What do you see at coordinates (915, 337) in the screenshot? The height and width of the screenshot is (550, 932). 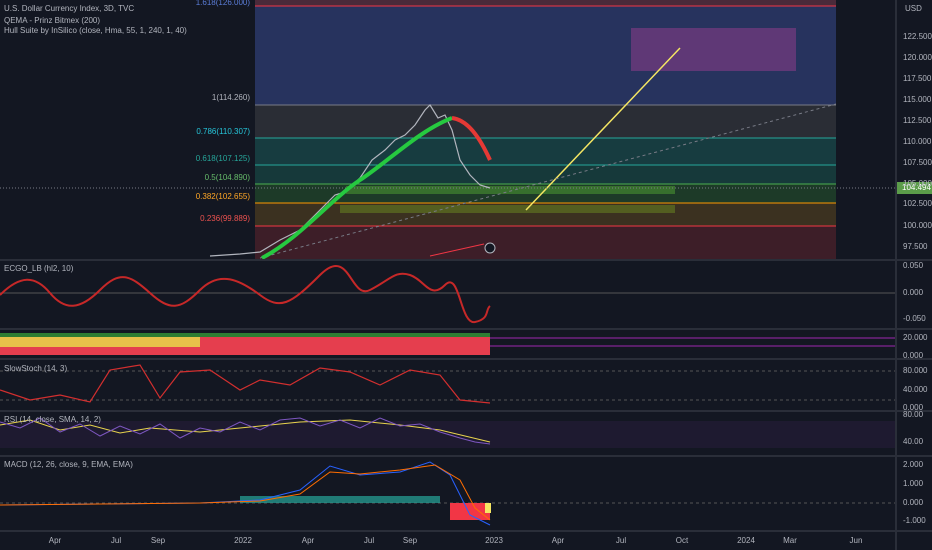 I see `panel-label: 20.000` at bounding box center [915, 337].